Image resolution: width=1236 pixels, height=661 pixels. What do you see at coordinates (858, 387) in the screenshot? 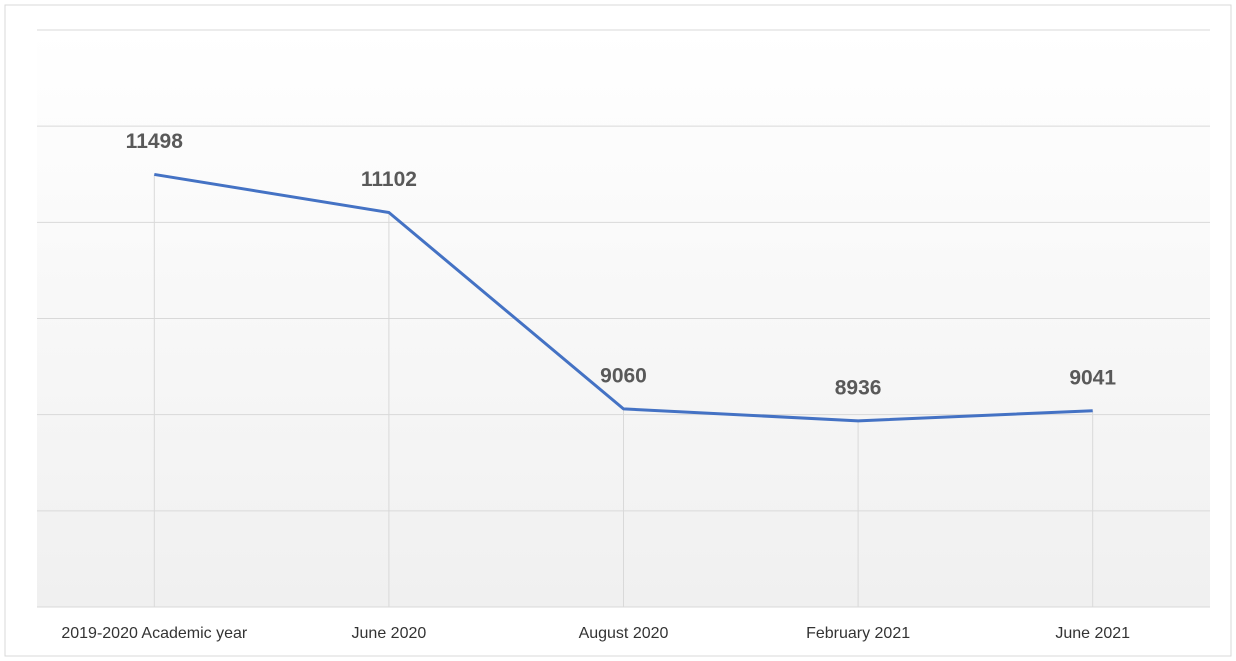
I see `data-label: 8936` at bounding box center [858, 387].